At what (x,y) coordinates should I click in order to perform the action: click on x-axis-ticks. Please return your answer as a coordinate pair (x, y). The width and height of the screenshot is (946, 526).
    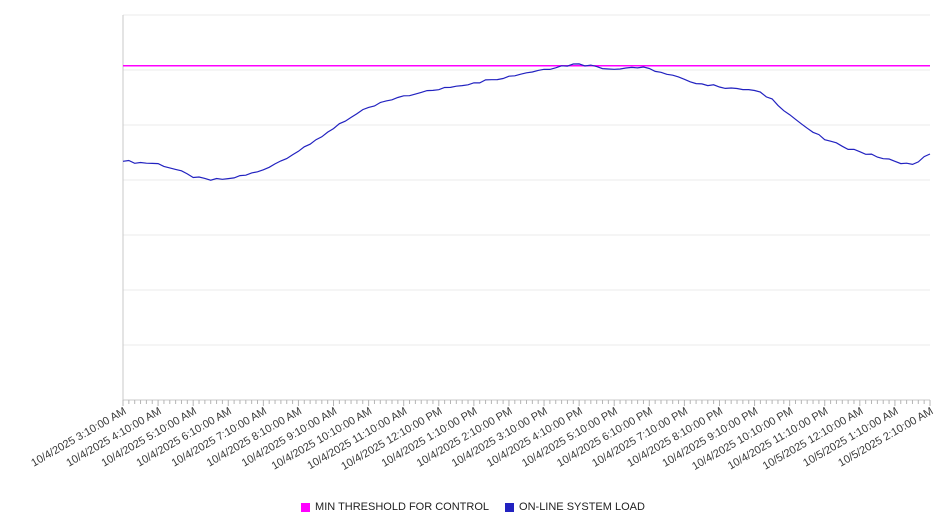
    Looking at the image, I should click on (526, 403).